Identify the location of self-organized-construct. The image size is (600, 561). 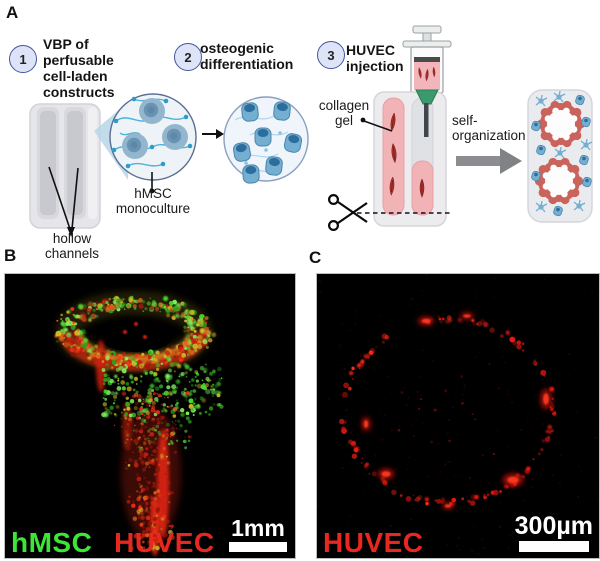
(560, 156).